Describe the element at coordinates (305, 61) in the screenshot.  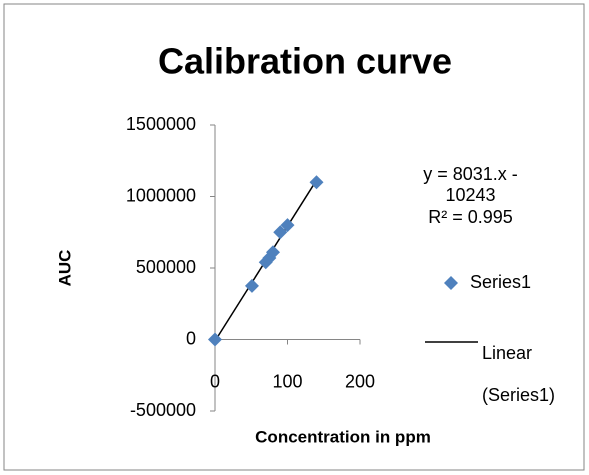
I see `chart-title: Calibration curve` at that location.